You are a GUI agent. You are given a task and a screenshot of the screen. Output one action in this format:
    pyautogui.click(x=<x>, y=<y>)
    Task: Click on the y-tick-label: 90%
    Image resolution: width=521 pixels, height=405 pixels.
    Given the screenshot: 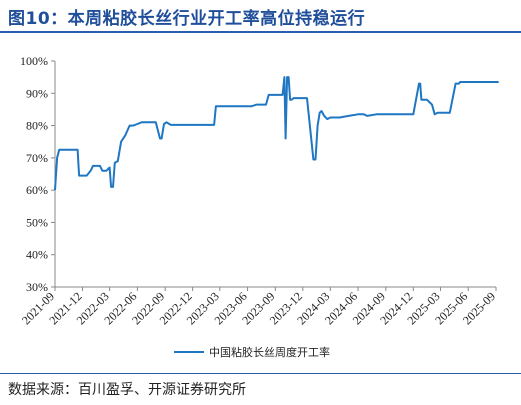 What is the action you would take?
    pyautogui.click(x=37, y=93)
    